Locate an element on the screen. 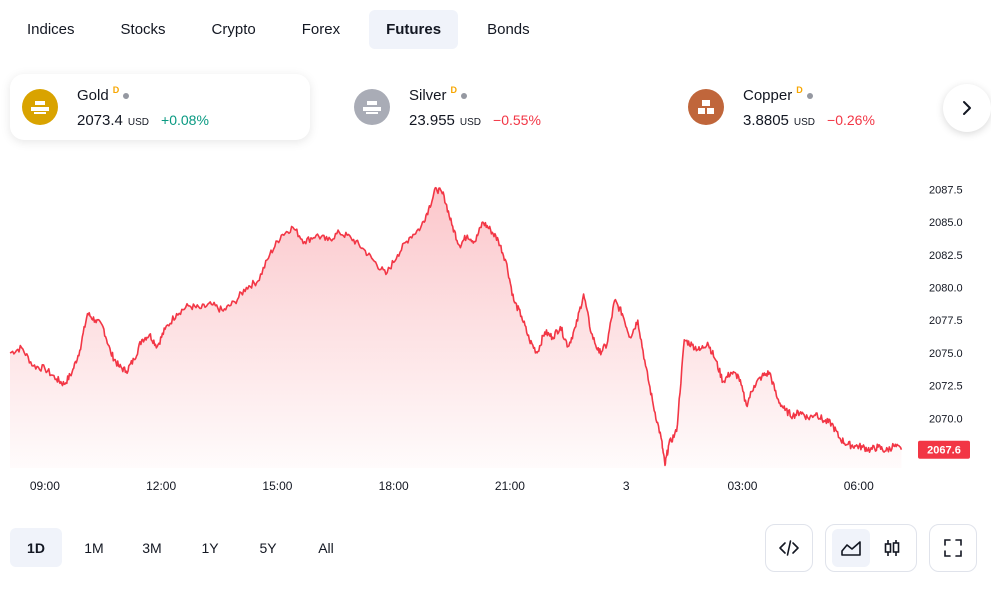  x-tick-label: 15:00 is located at coordinates (277, 486).